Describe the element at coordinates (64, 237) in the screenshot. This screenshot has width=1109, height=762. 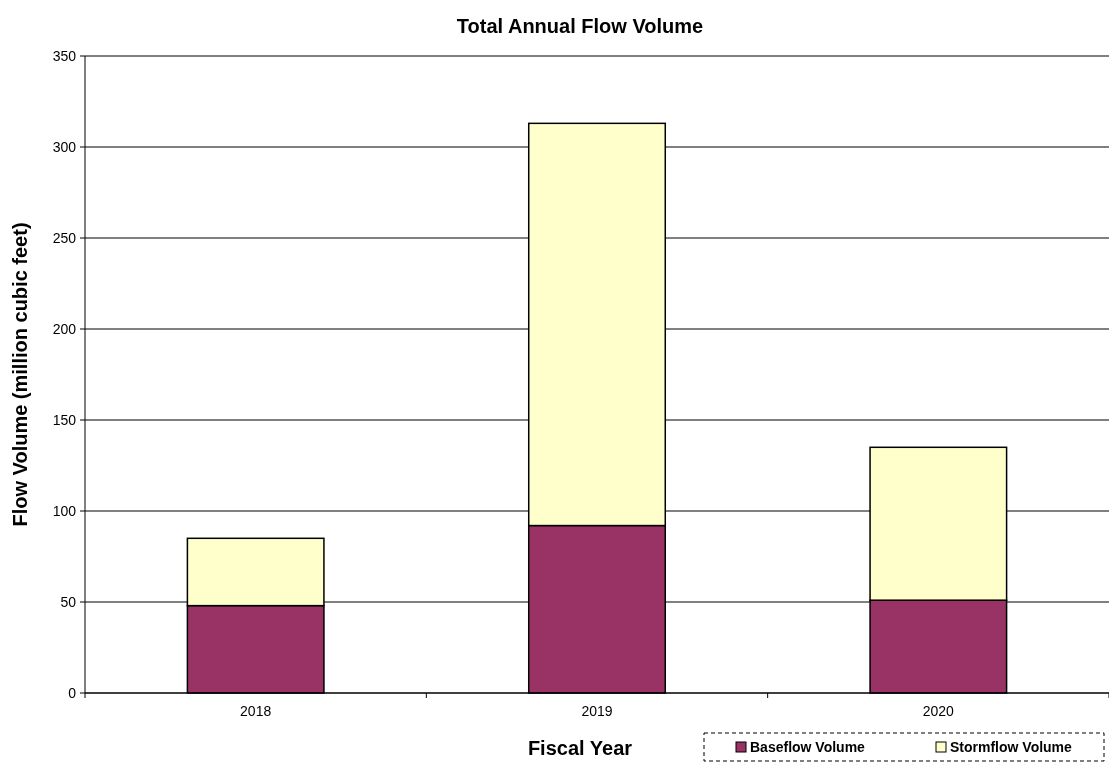
I see `y-tick-label: 250` at that location.